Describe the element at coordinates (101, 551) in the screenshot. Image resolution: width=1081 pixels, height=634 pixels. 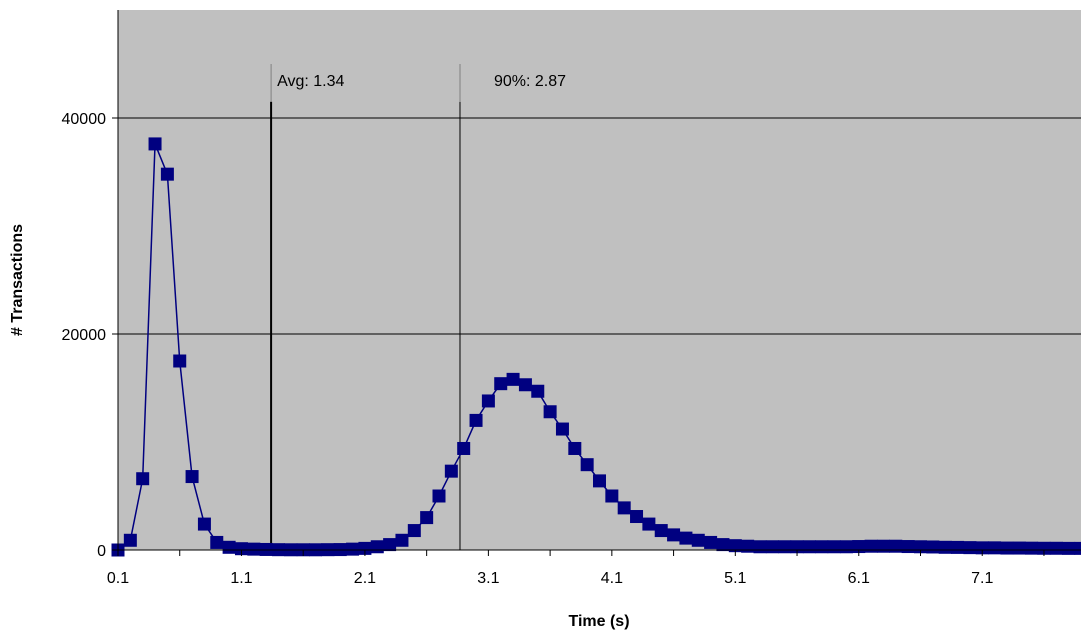
I see `y-tick-label: 0` at that location.